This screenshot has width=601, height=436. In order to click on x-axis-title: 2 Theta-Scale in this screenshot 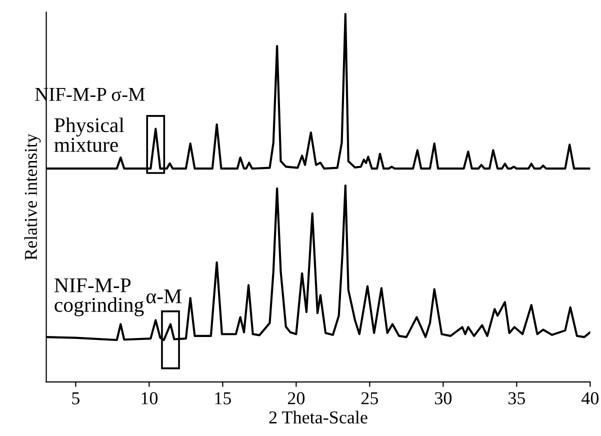, I will do `click(318, 417)`.